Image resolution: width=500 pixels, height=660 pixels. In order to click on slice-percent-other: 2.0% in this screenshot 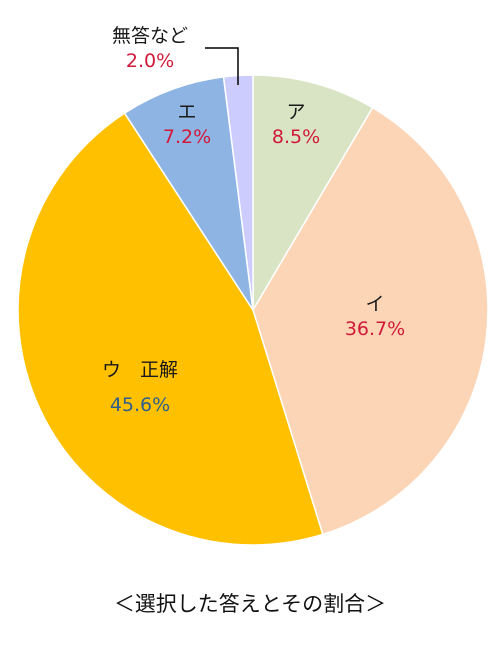, I will do `click(150, 60)`.